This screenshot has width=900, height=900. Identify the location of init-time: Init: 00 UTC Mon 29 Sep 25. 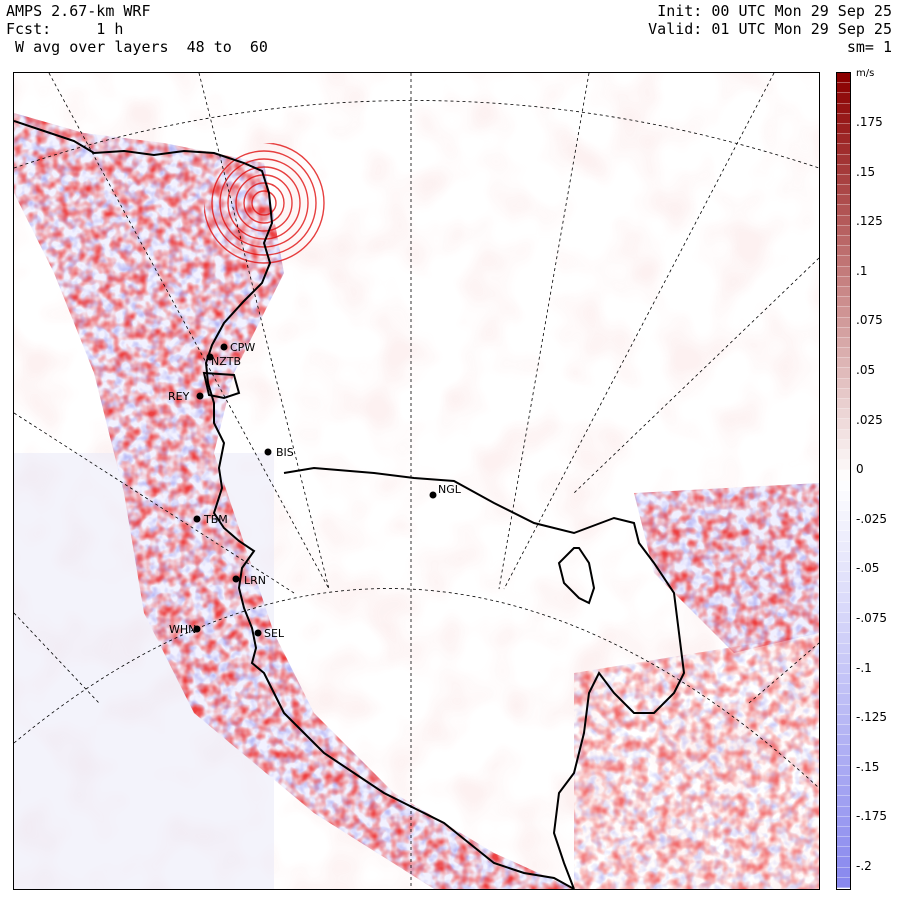
(774, 11).